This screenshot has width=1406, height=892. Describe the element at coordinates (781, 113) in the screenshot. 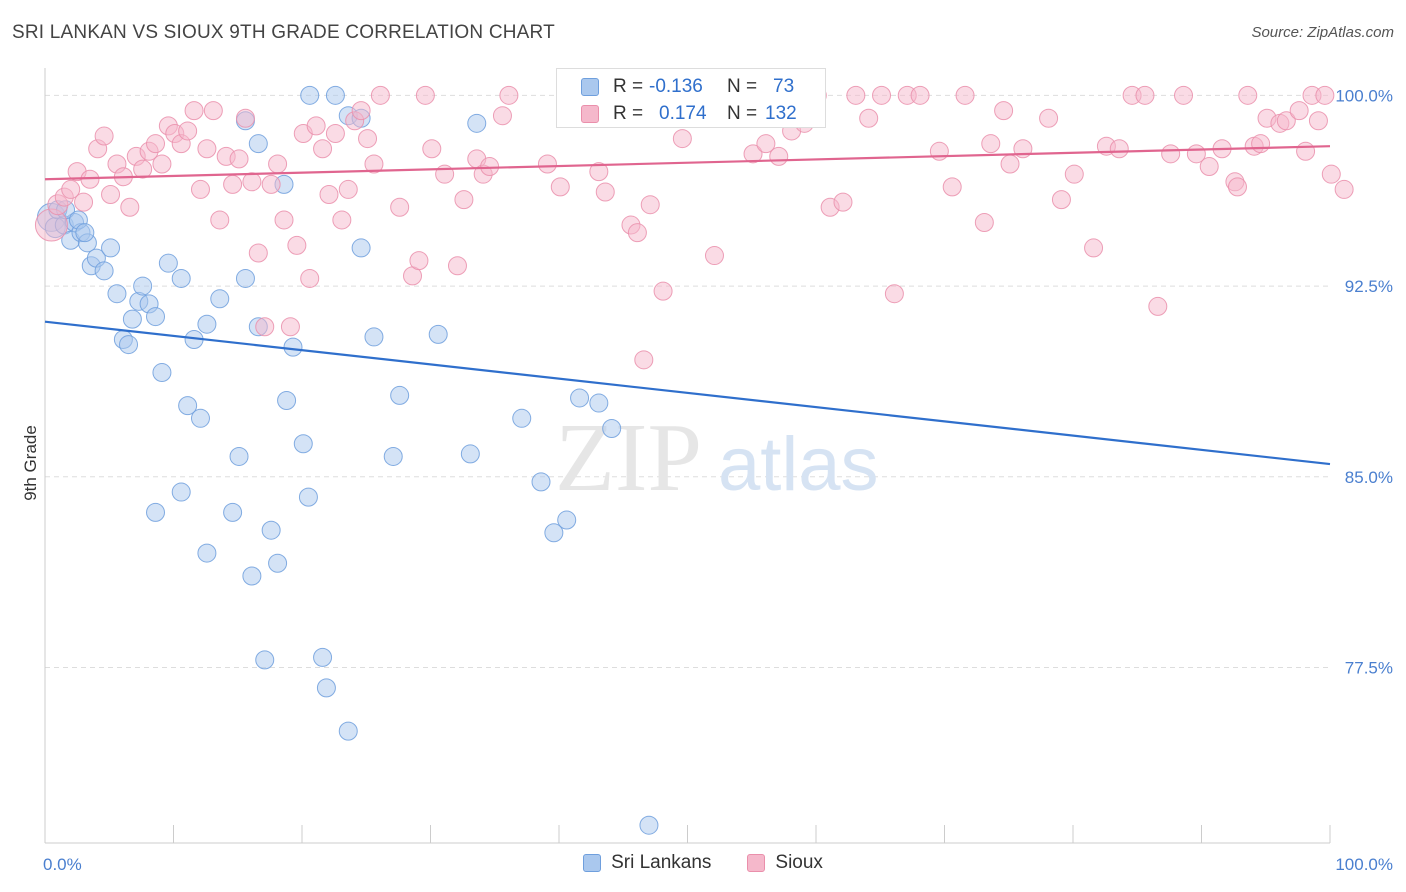

I see `n-value: 132` at that location.